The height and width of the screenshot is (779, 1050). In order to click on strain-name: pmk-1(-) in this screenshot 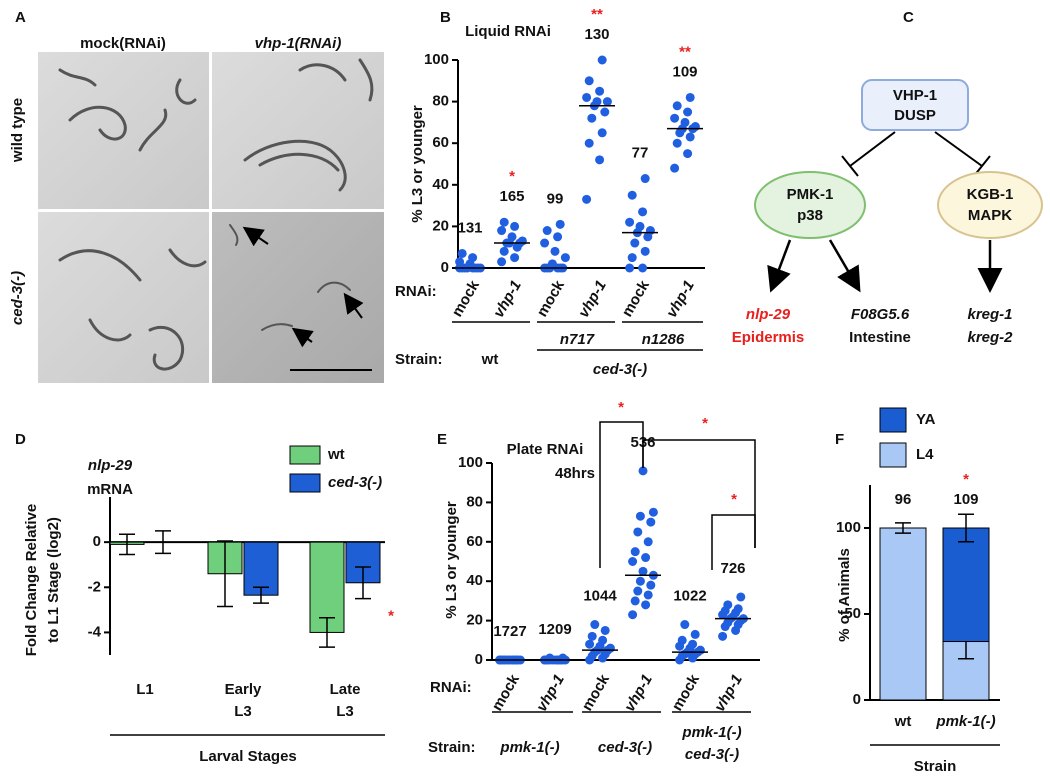, I will do `click(711, 732)`.